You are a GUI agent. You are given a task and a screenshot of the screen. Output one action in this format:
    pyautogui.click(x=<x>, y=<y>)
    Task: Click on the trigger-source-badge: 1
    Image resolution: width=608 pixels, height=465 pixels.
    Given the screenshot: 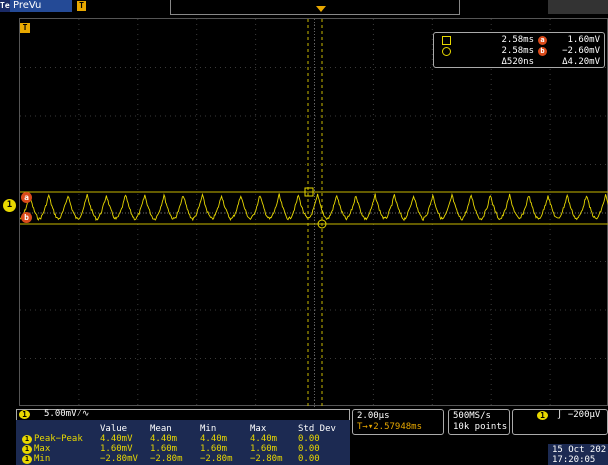 What is the action you would take?
    pyautogui.click(x=542, y=415)
    